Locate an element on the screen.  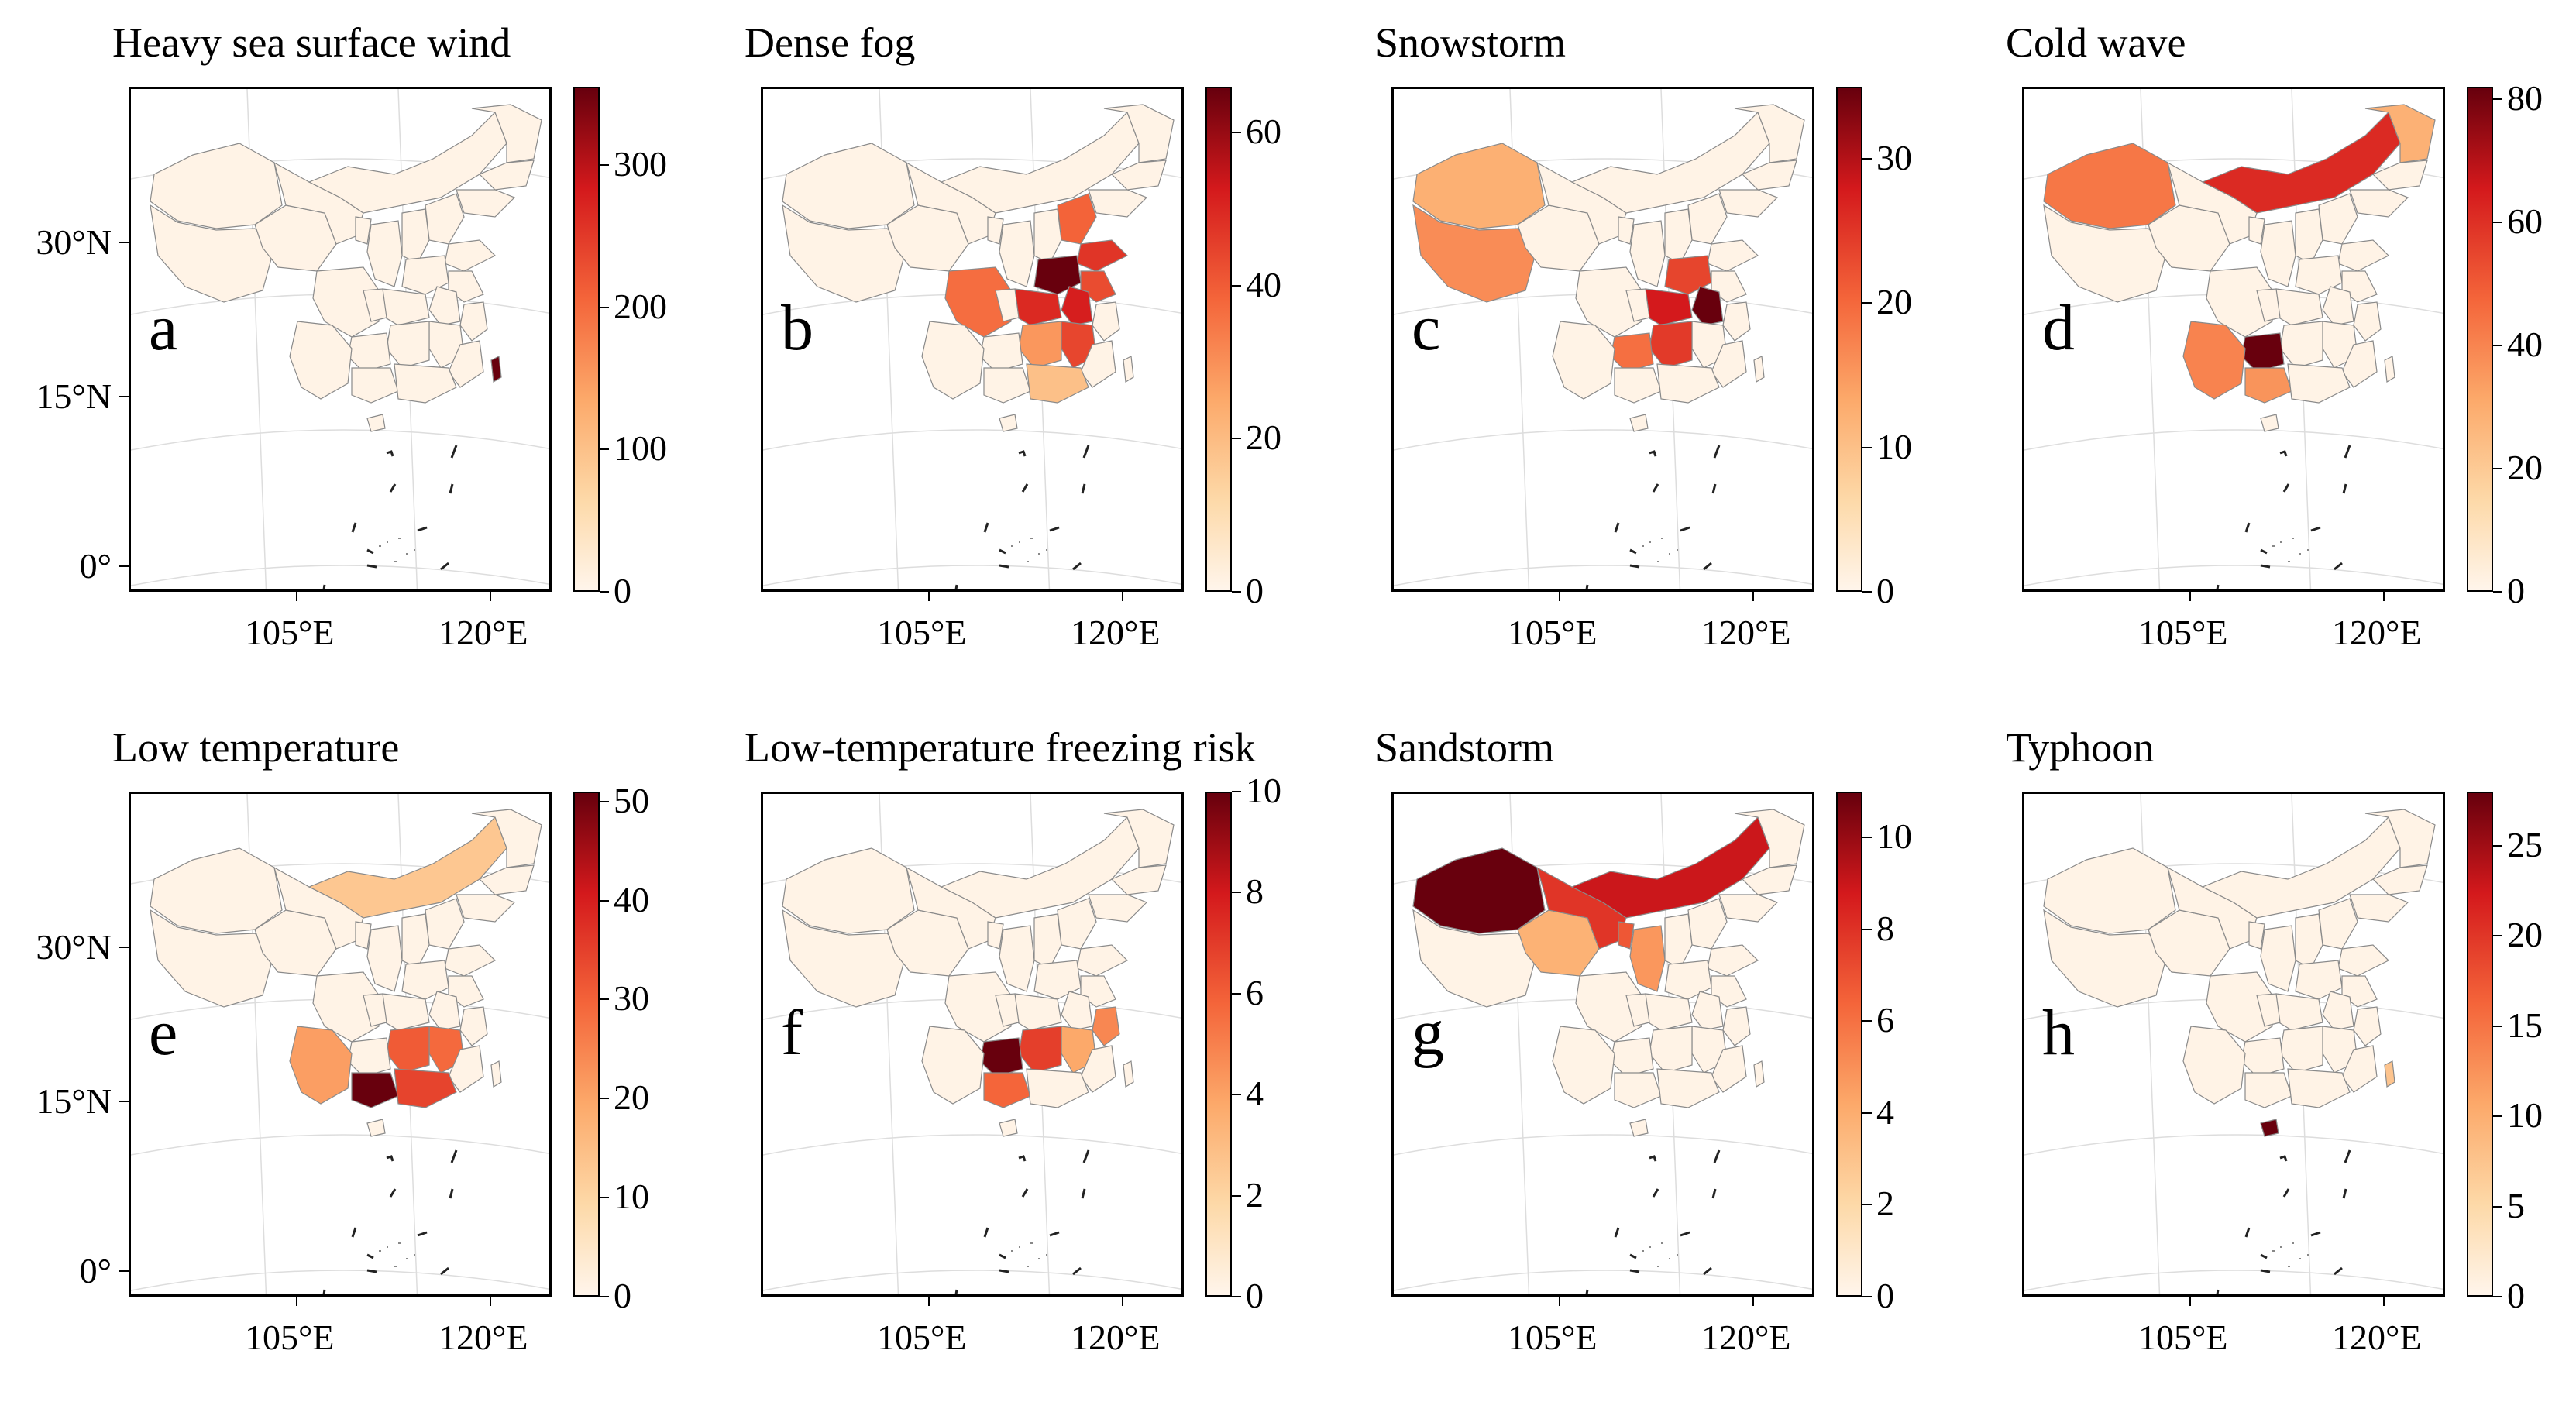
colorbar-tick-label: 80 is located at coordinates (2525, 98).